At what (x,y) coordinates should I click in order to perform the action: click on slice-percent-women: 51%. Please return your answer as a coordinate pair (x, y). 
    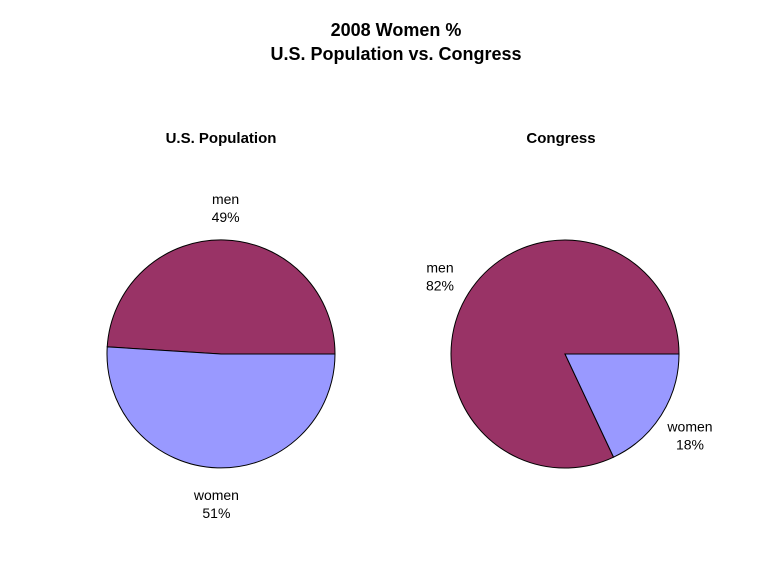
    Looking at the image, I should click on (216, 513).